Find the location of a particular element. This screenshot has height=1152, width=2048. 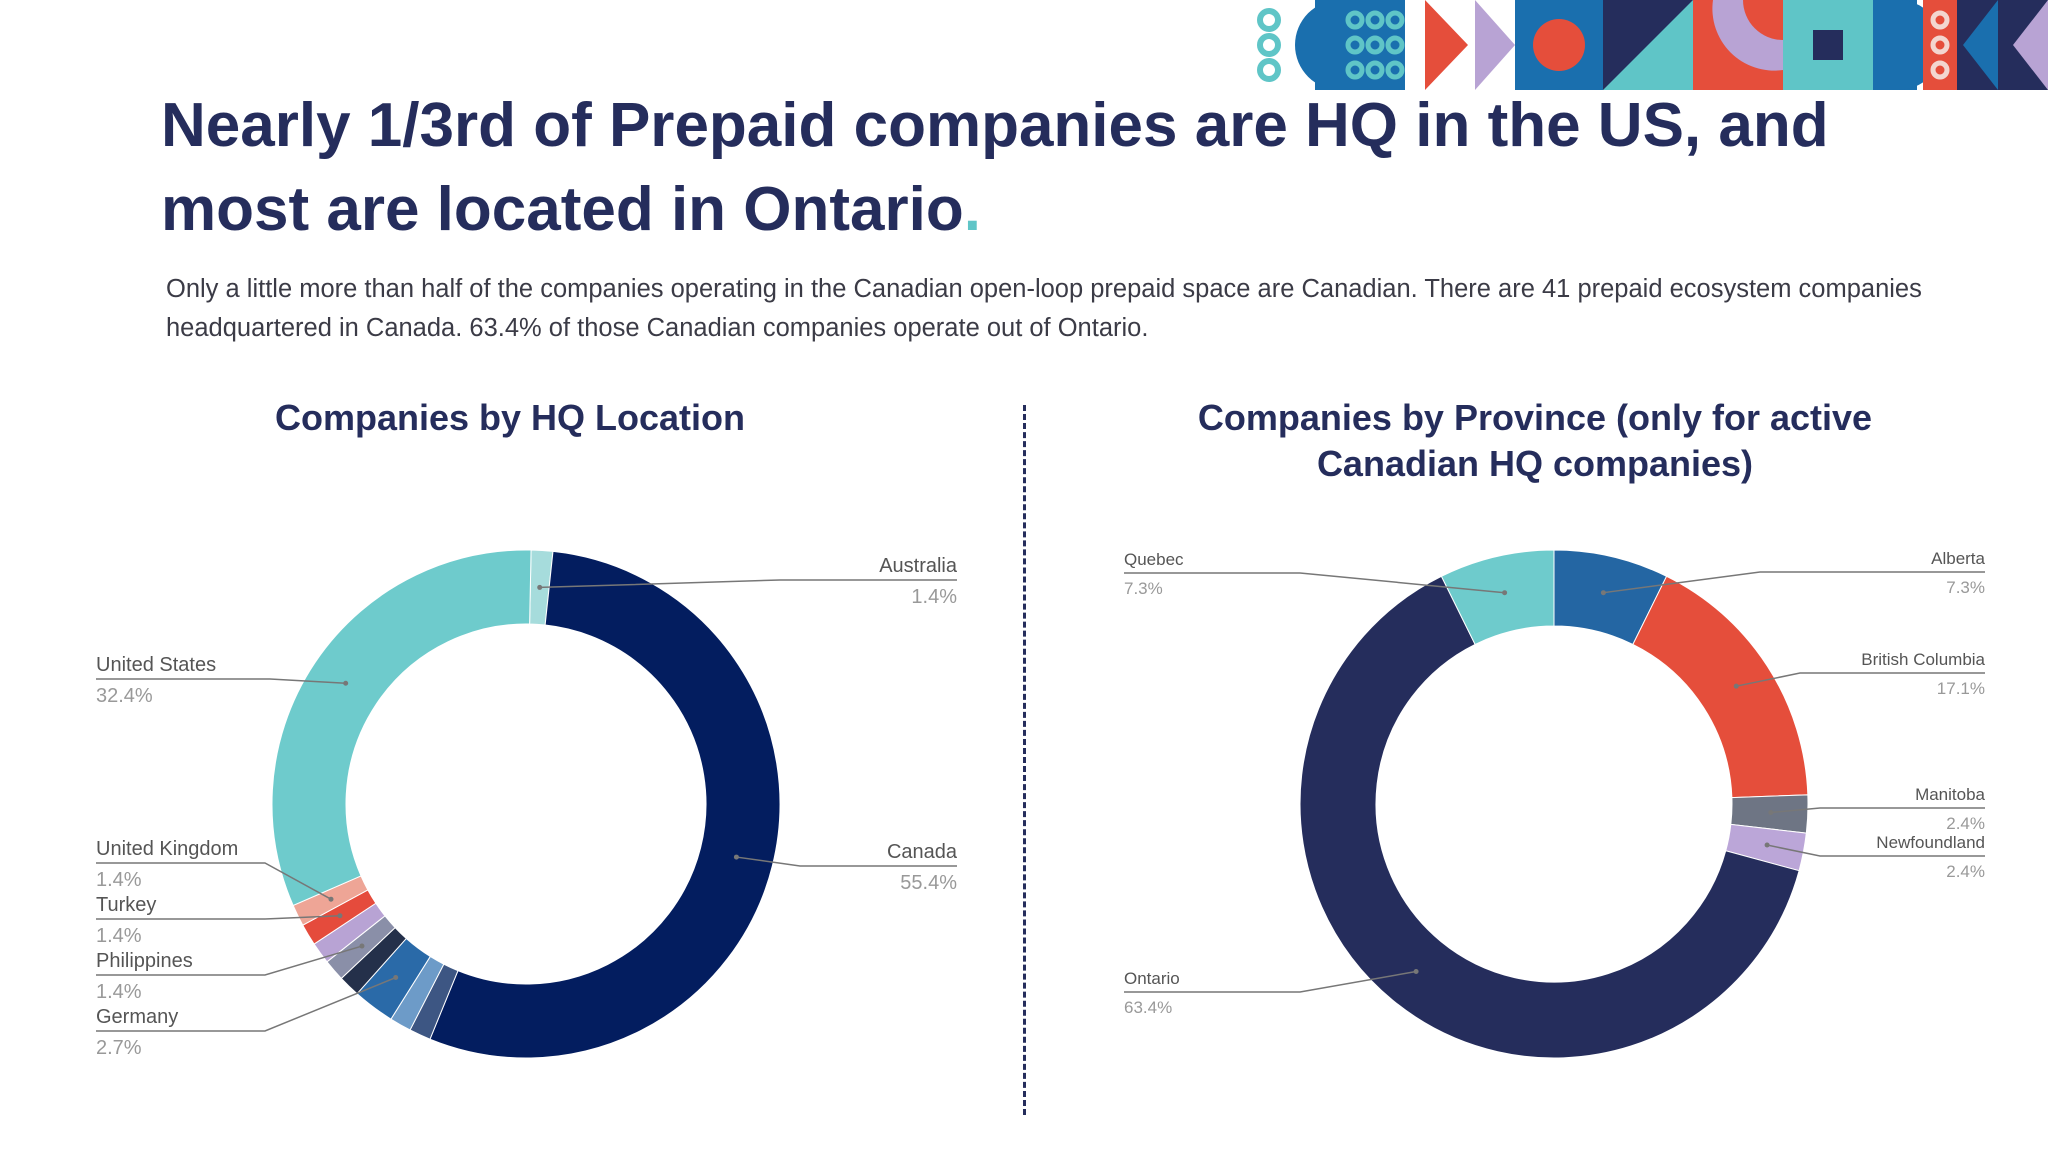

slice-value-united-kingdom: 1.4% is located at coordinates (119, 880).